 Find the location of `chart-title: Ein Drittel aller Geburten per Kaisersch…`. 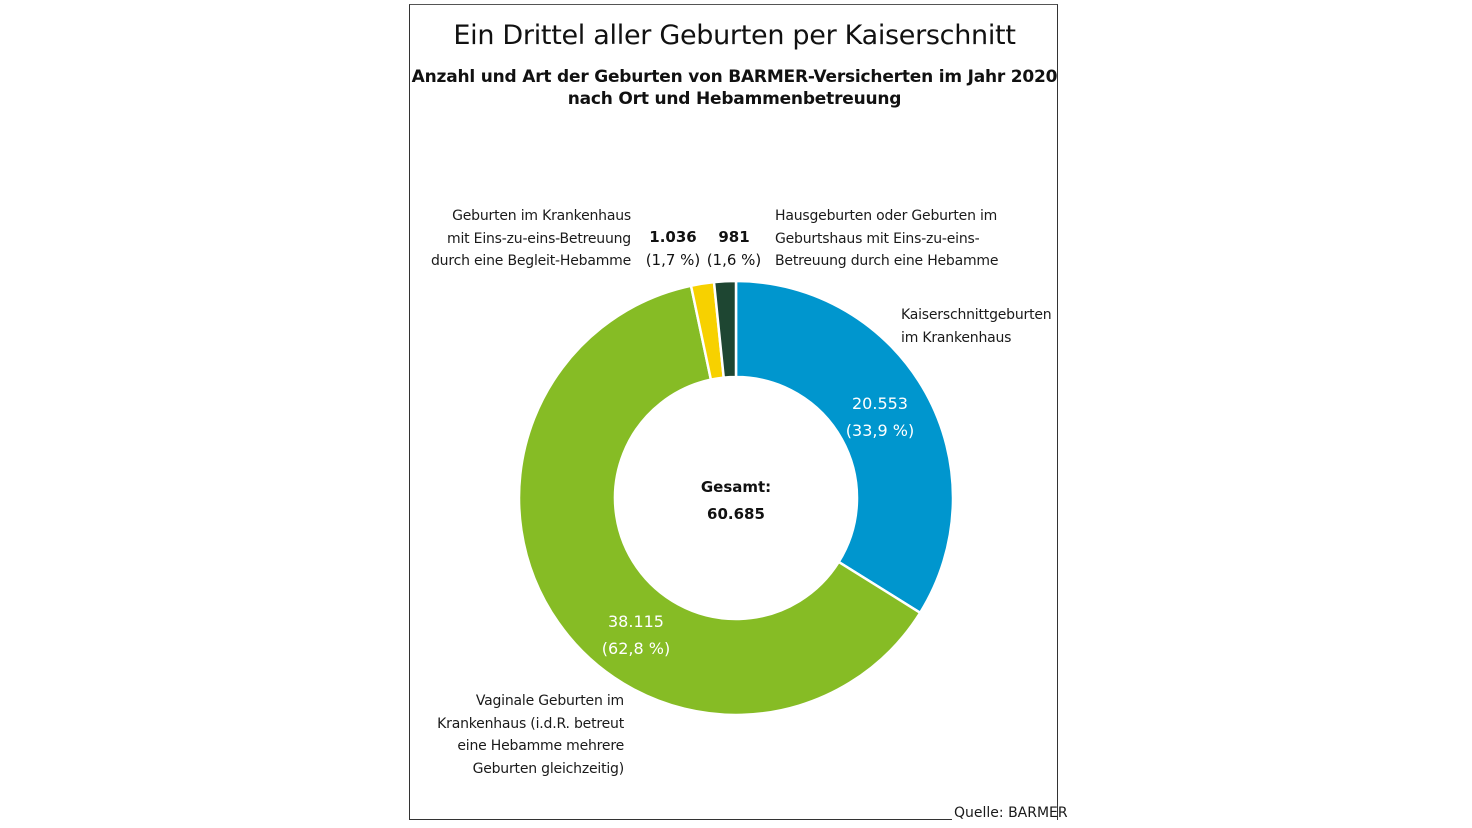

chart-title: Ein Drittel aller Geburten per Kaisersch… is located at coordinates (734, 35).